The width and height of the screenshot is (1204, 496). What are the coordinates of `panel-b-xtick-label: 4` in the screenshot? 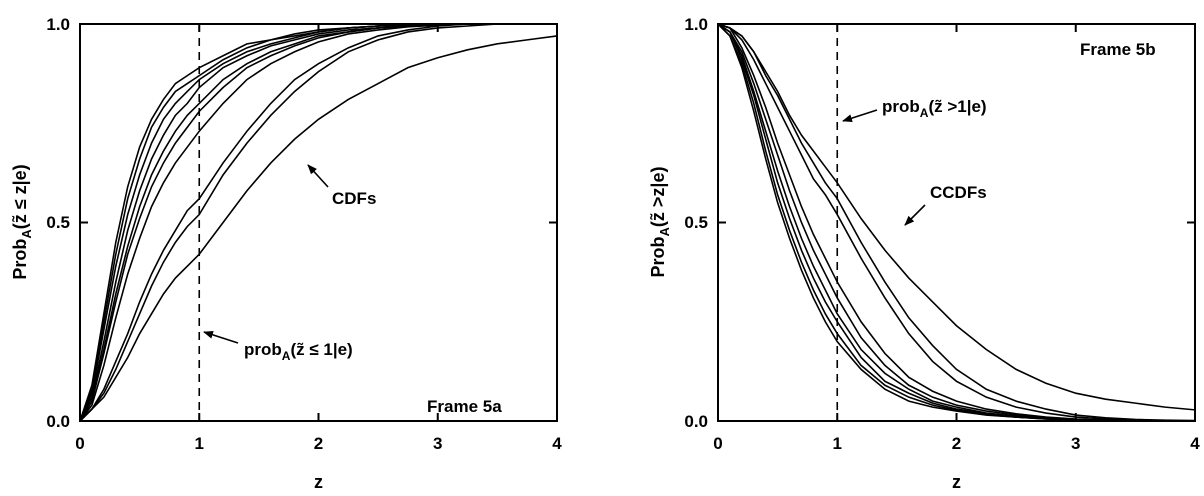 It's located at (1195, 443).